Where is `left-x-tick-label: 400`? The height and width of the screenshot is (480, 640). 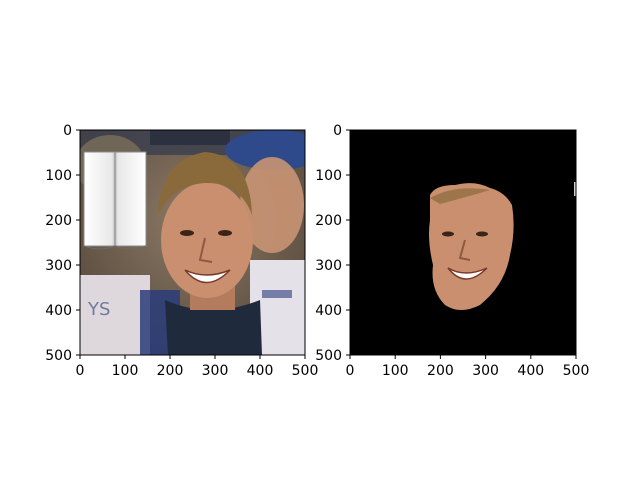 left-x-tick-label: 400 is located at coordinates (260, 371).